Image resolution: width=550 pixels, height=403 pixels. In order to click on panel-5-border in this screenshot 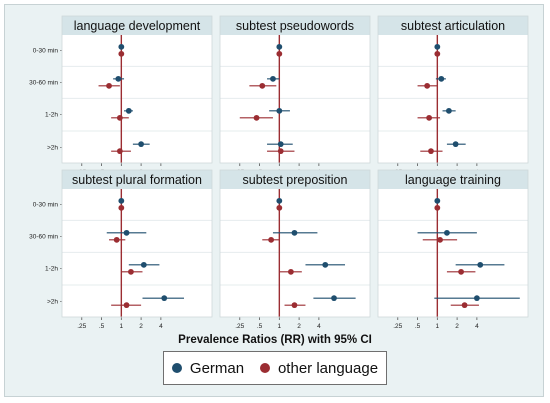, I will do `click(453, 243)`.